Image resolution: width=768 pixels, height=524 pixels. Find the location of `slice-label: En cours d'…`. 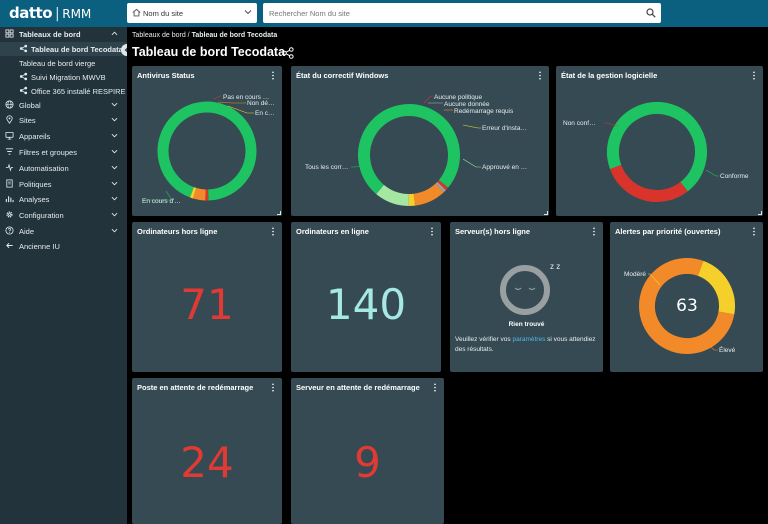

slice-label: En cours d'… is located at coordinates (161, 201).